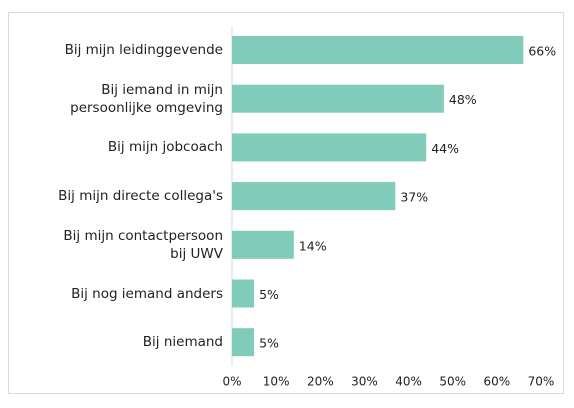 The width and height of the screenshot is (574, 408). Describe the element at coordinates (146, 98) in the screenshot. I see `category-label: Bij iemand in mijn persoonlijke omgeving` at that location.